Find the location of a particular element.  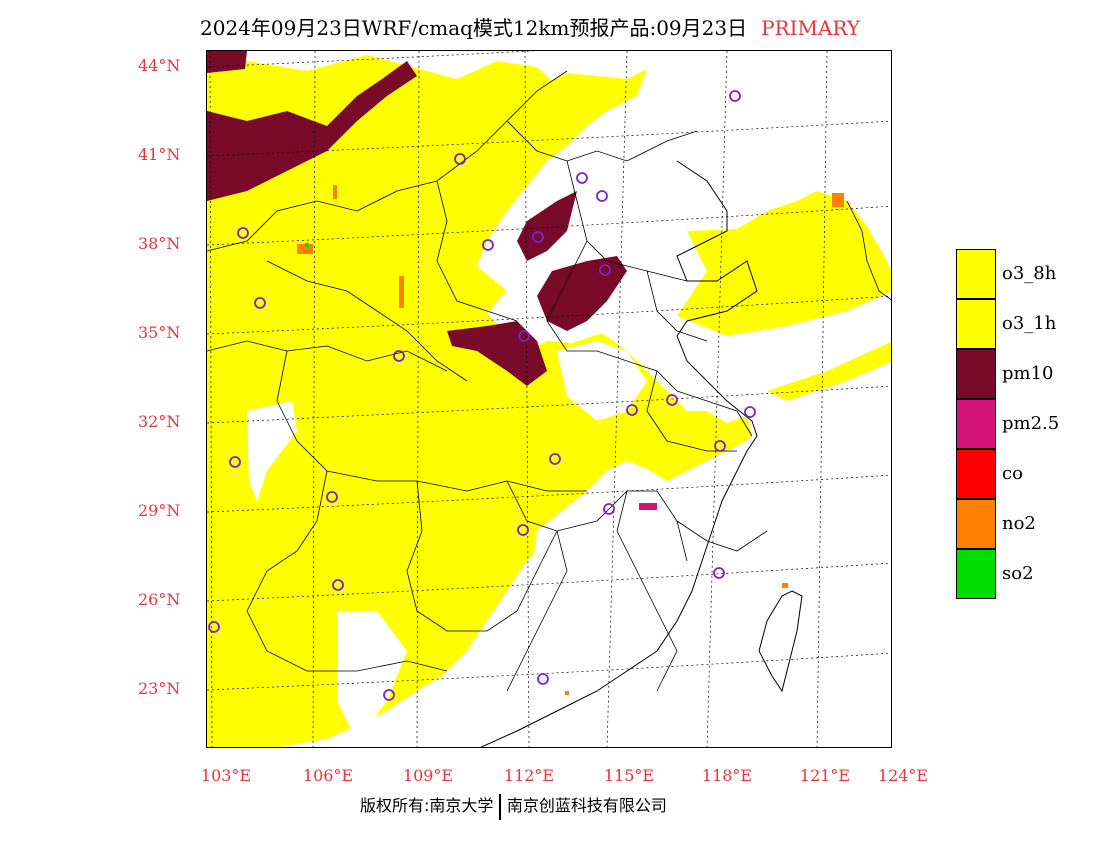

legend-label: o3_8h is located at coordinates (1029, 273).